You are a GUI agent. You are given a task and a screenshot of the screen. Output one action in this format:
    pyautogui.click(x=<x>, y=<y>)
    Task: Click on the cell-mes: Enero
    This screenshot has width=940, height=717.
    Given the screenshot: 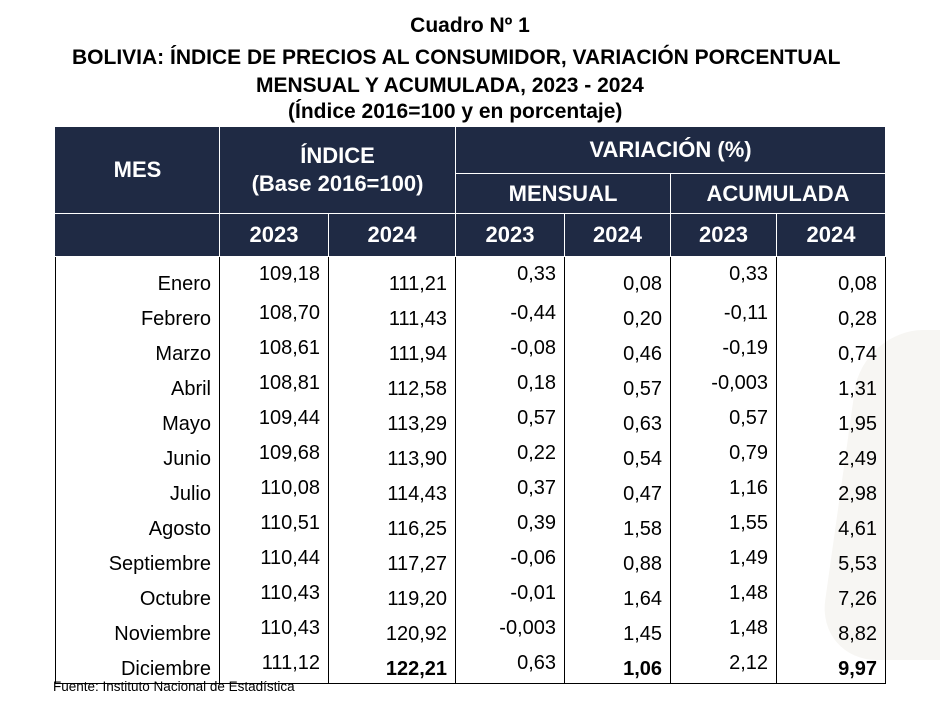 What is the action you would take?
    pyautogui.click(x=137, y=277)
    